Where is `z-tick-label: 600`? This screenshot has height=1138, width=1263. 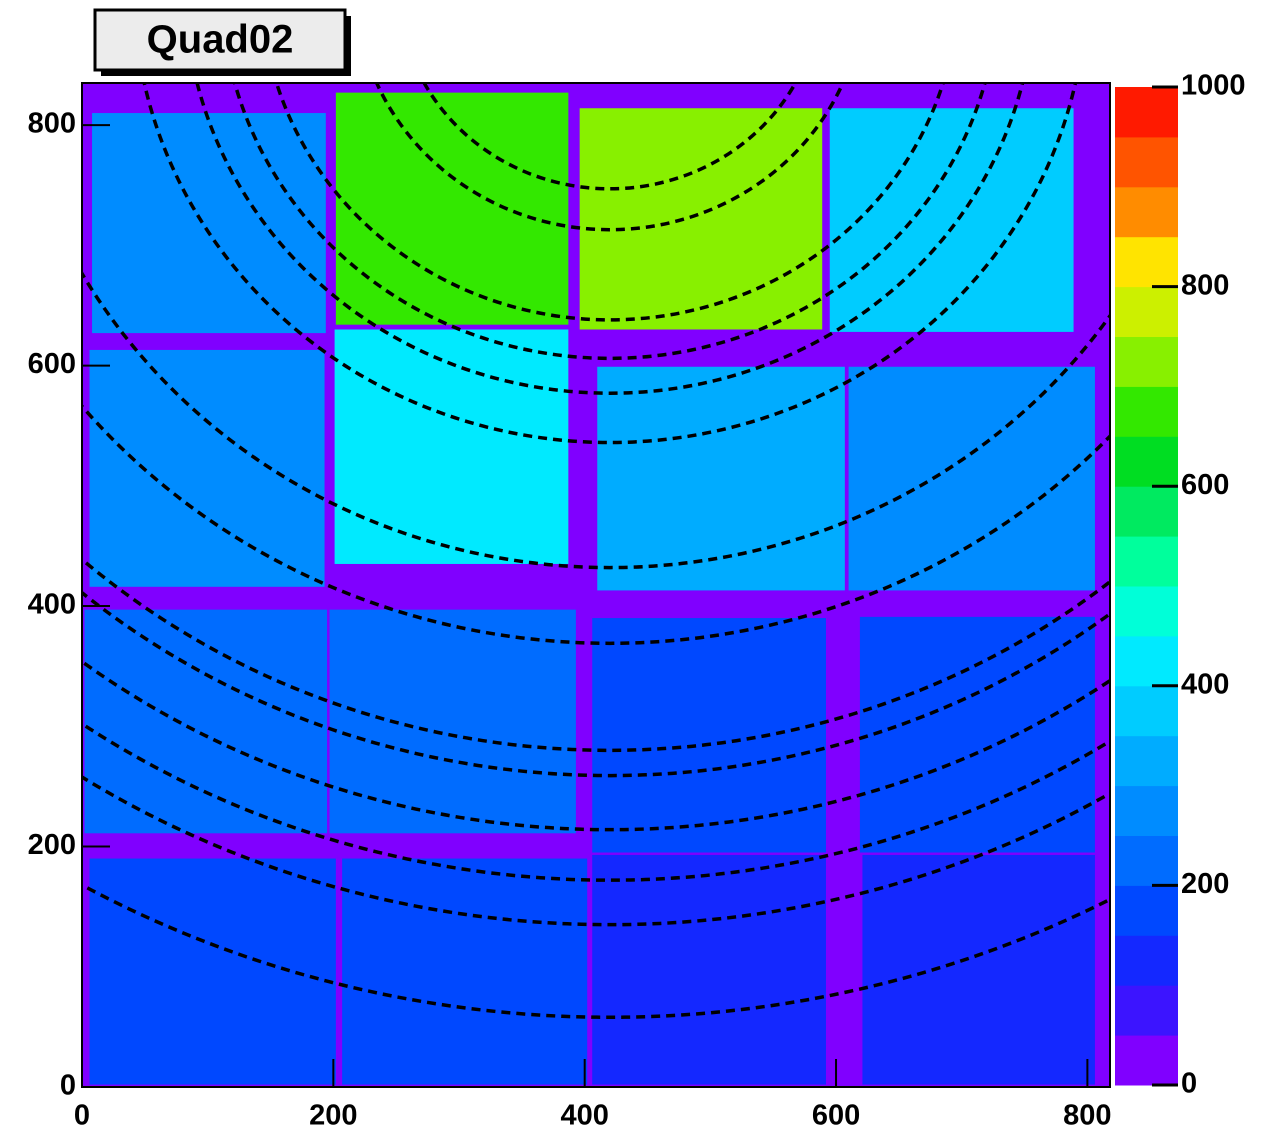 z-tick-label: 600 is located at coordinates (1205, 485).